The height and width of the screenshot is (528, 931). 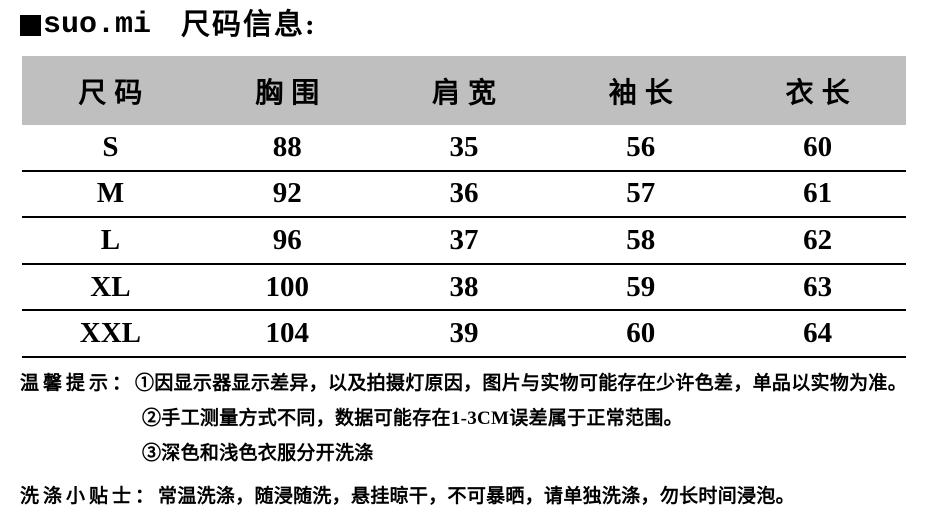 What do you see at coordinates (641, 146) in the screenshot?
I see `cell-sleeve: 56` at bounding box center [641, 146].